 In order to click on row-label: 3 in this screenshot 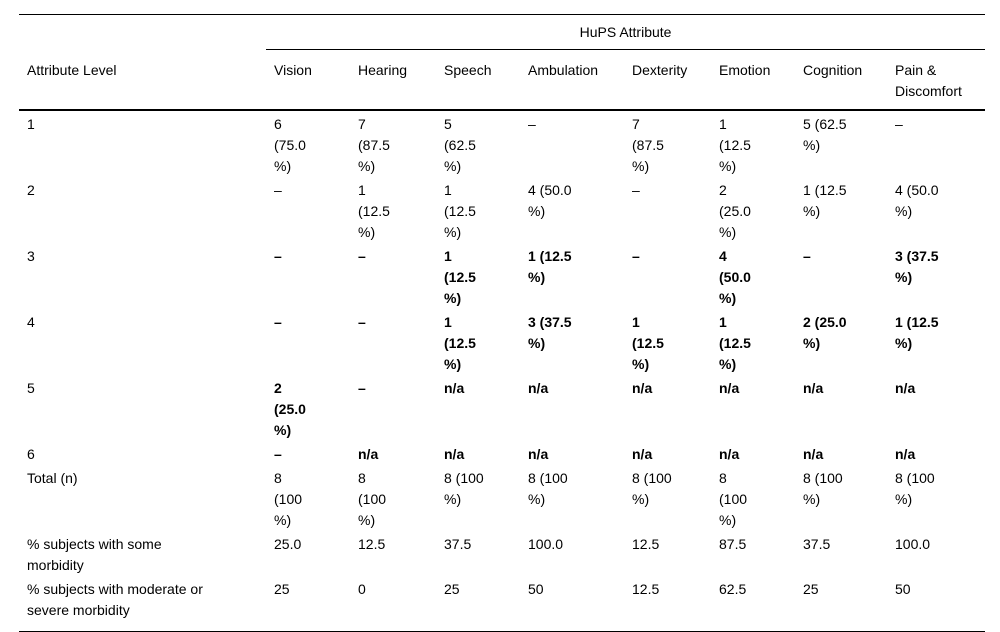, I will do `click(31, 256)`.